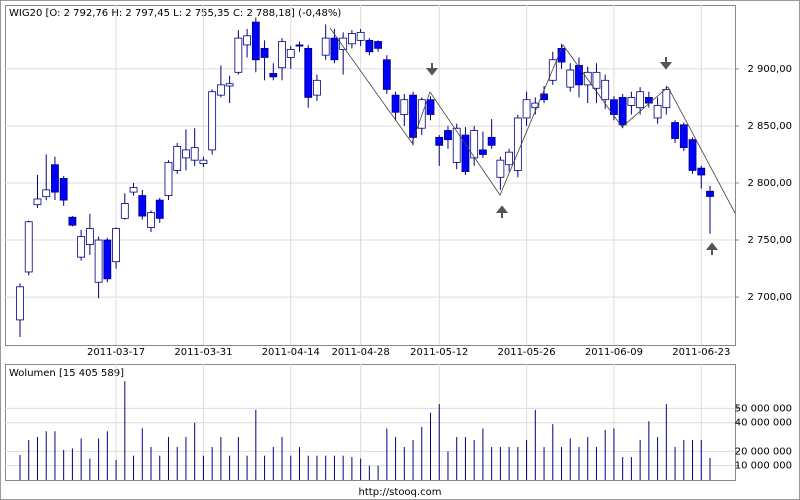 This screenshot has width=800, height=500. I want to click on volume-title: Wolumen [15 405 589], so click(66, 373).